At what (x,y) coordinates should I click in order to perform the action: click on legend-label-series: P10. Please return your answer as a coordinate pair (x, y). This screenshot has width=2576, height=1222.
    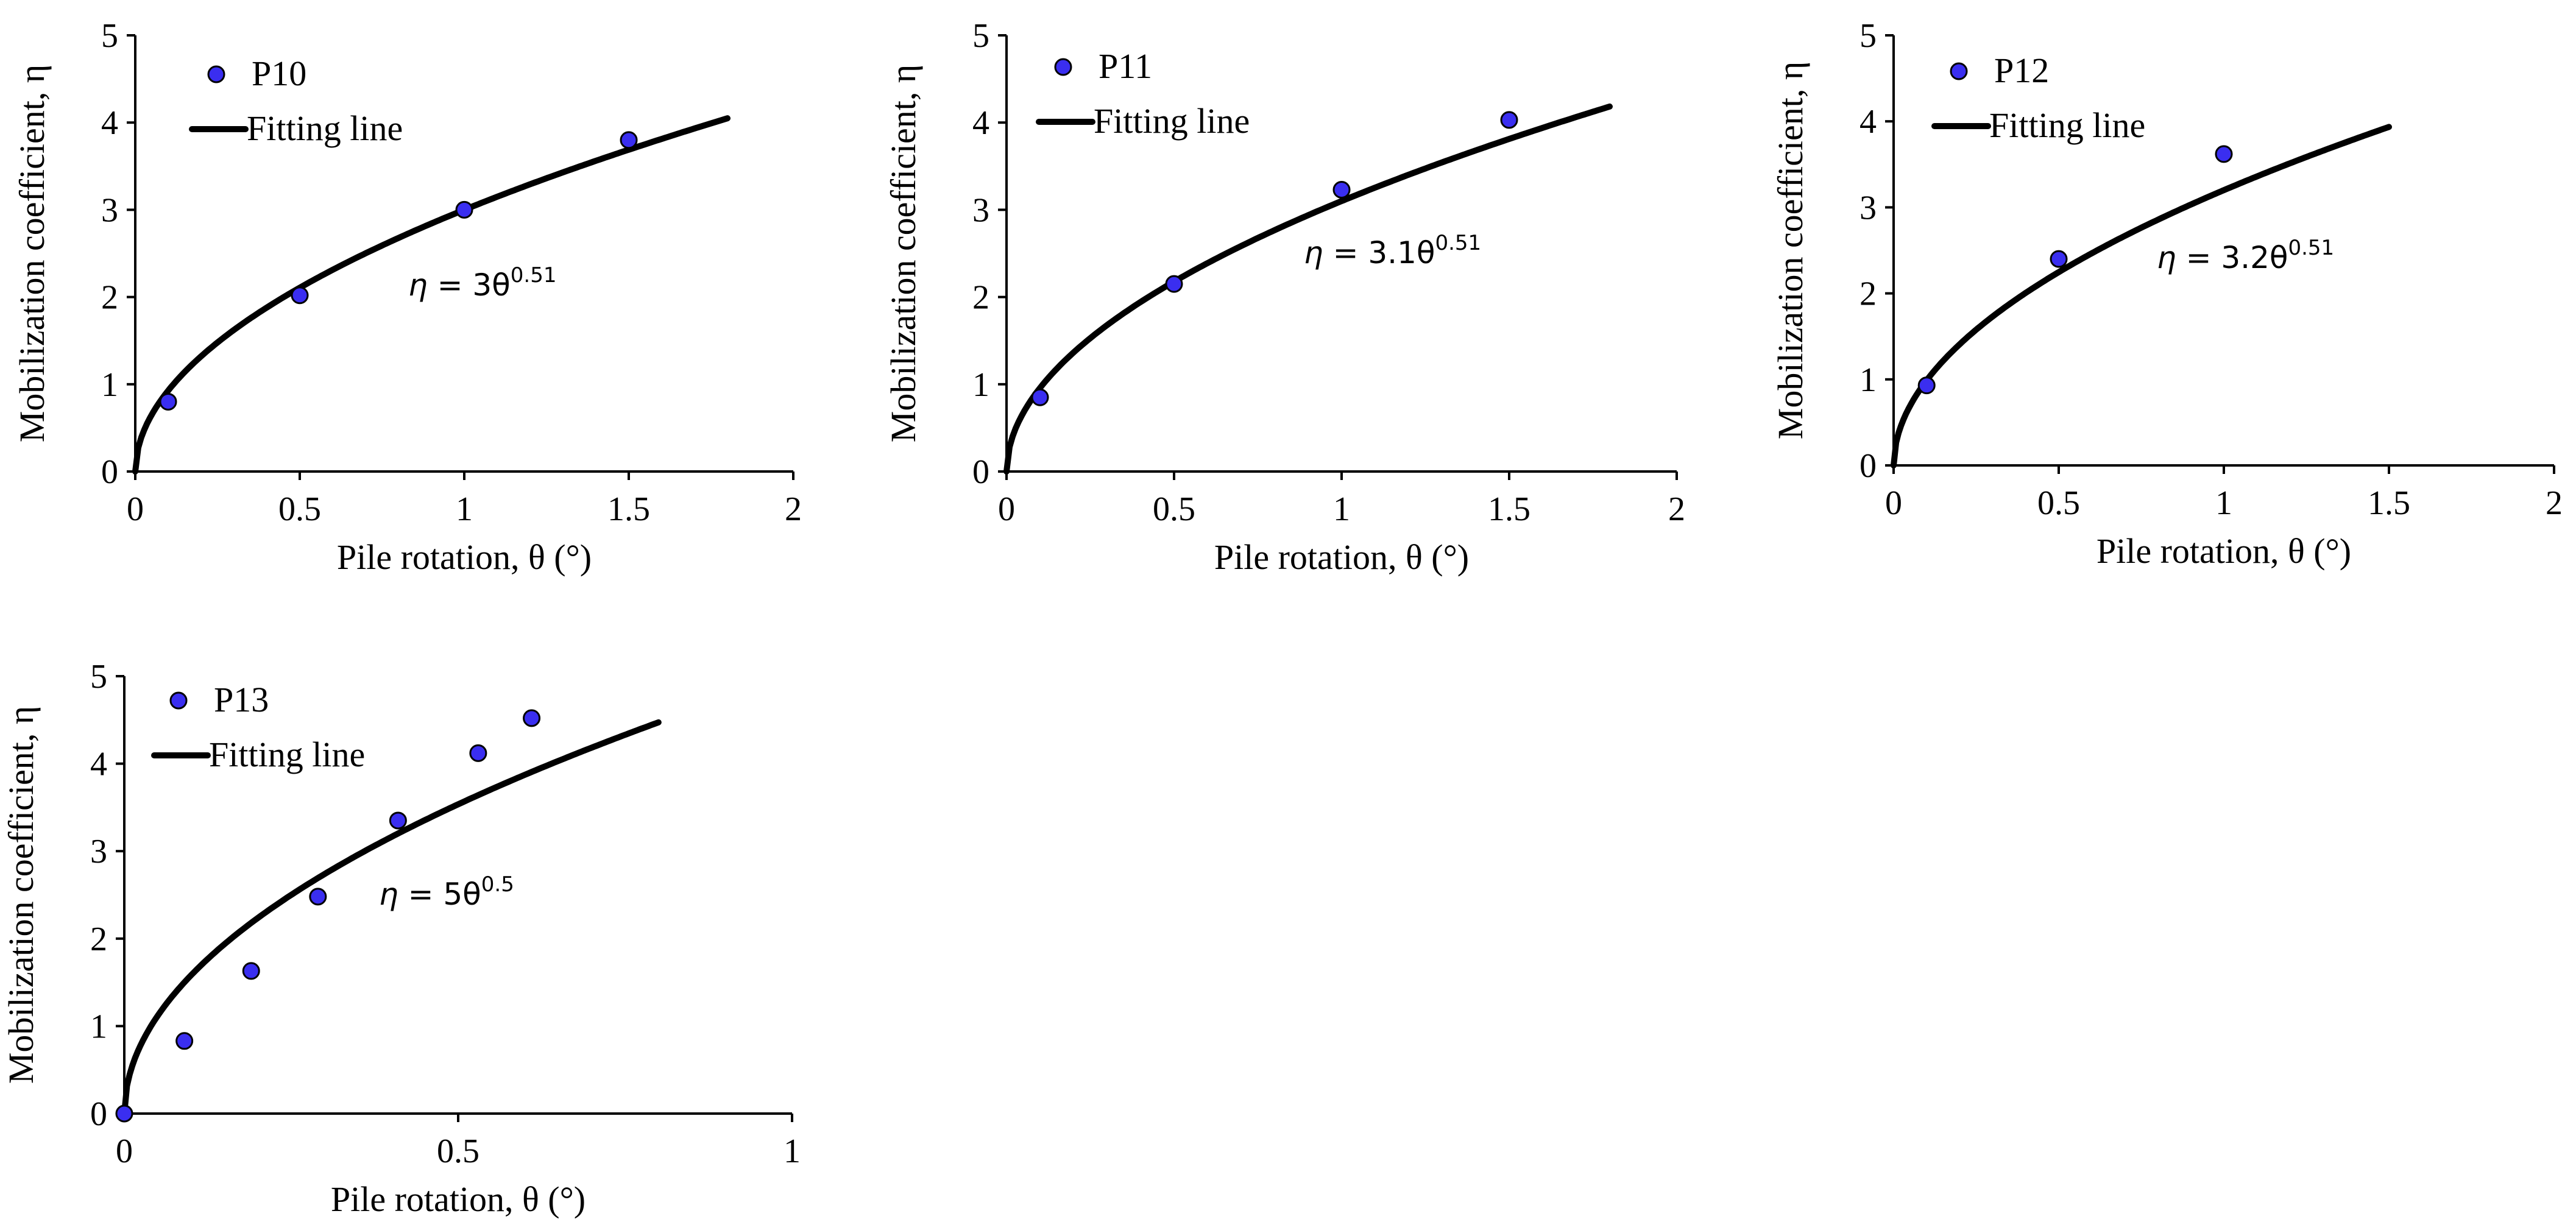
    Looking at the image, I should click on (279, 73).